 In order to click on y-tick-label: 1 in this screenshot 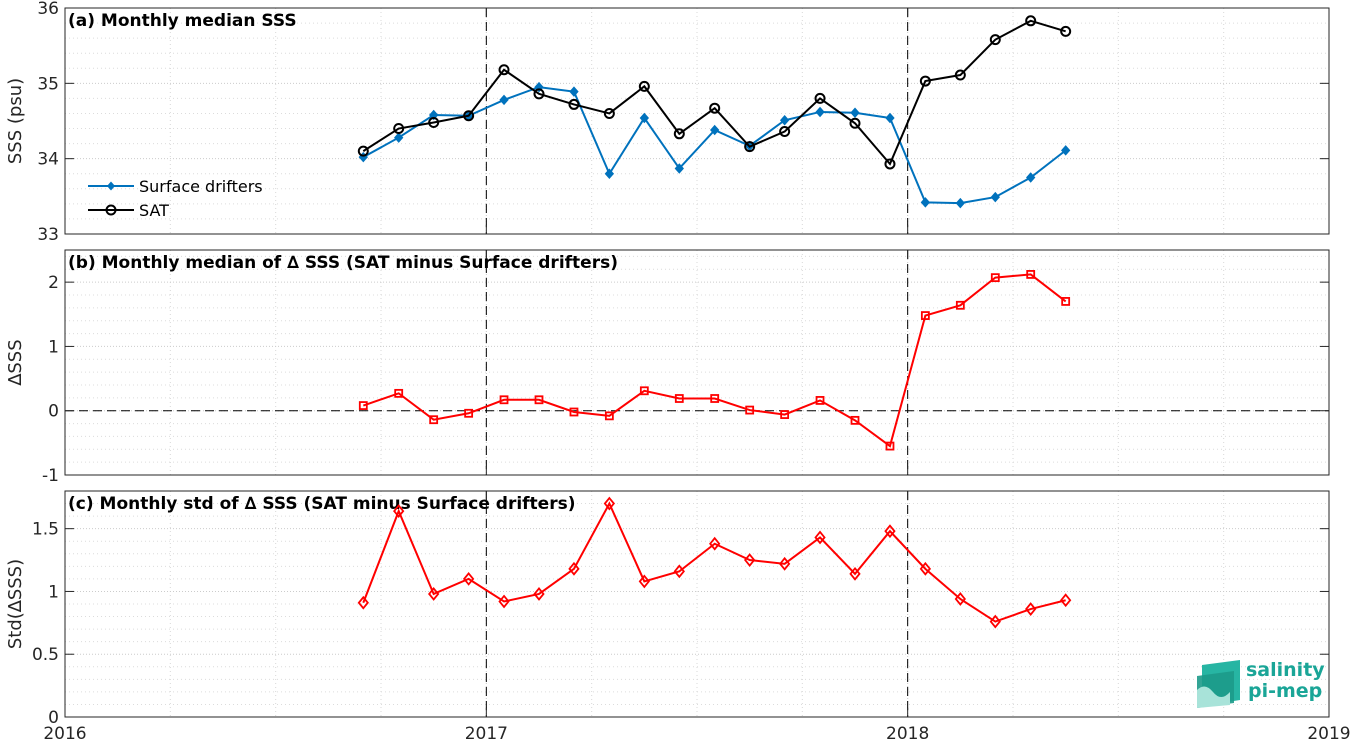, I will do `click(53, 592)`.